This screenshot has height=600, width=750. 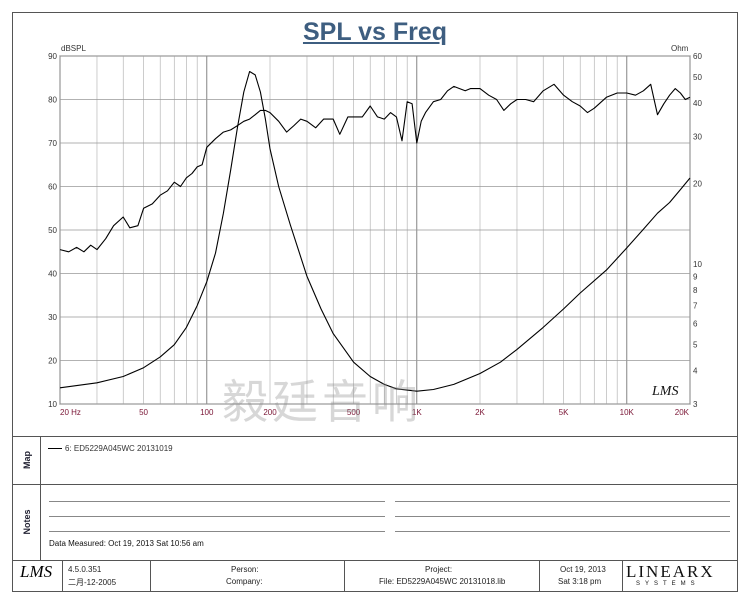 I want to click on linearx-systems: SYSTEMS, so click(x=668, y=584).